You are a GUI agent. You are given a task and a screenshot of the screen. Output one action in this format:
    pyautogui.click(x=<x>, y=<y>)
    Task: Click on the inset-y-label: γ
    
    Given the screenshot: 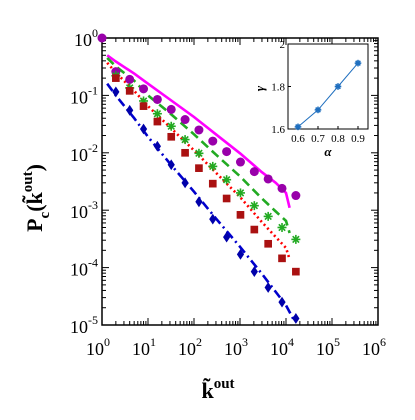 What is the action you would take?
    pyautogui.click(x=259, y=88)
    